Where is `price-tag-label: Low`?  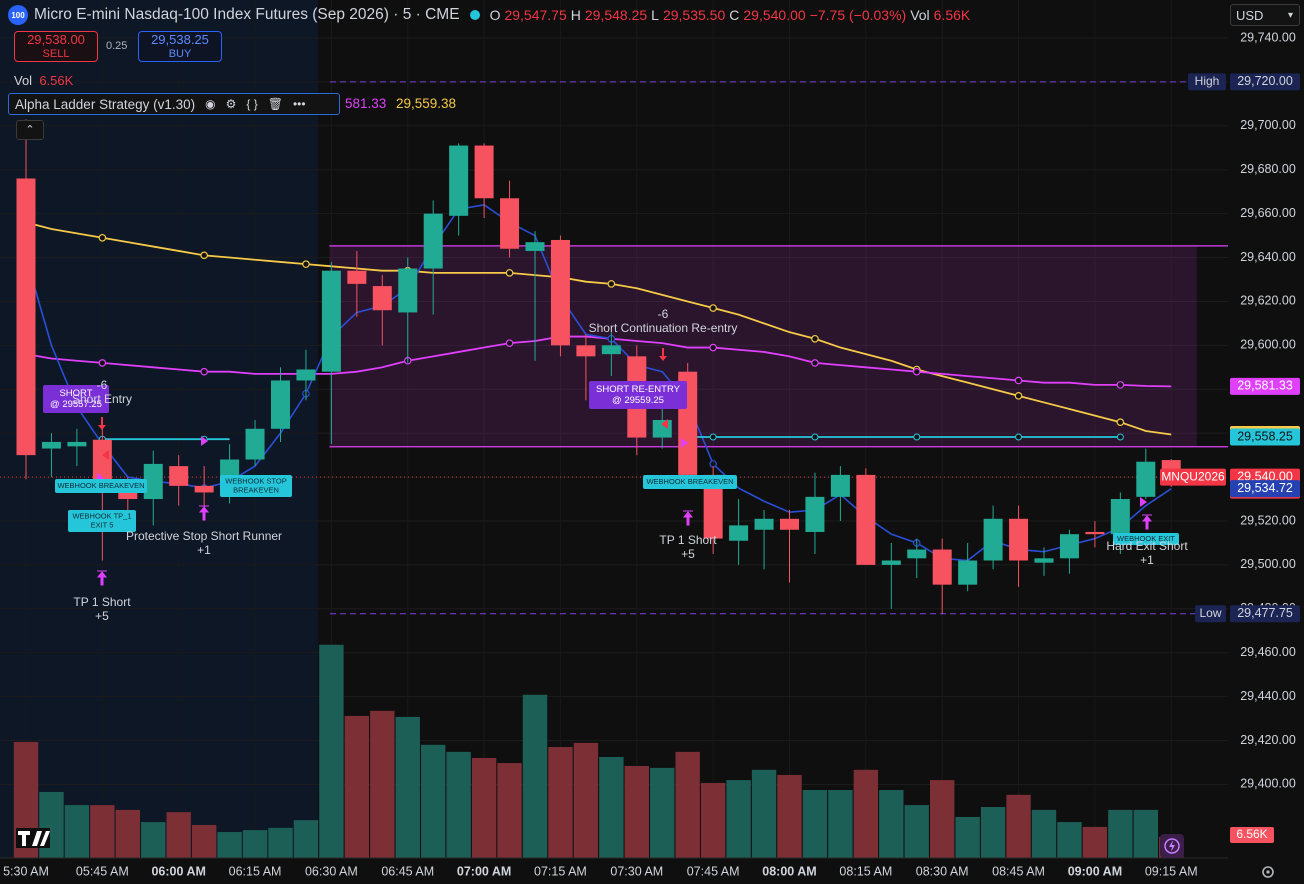 price-tag-label: Low is located at coordinates (1210, 613).